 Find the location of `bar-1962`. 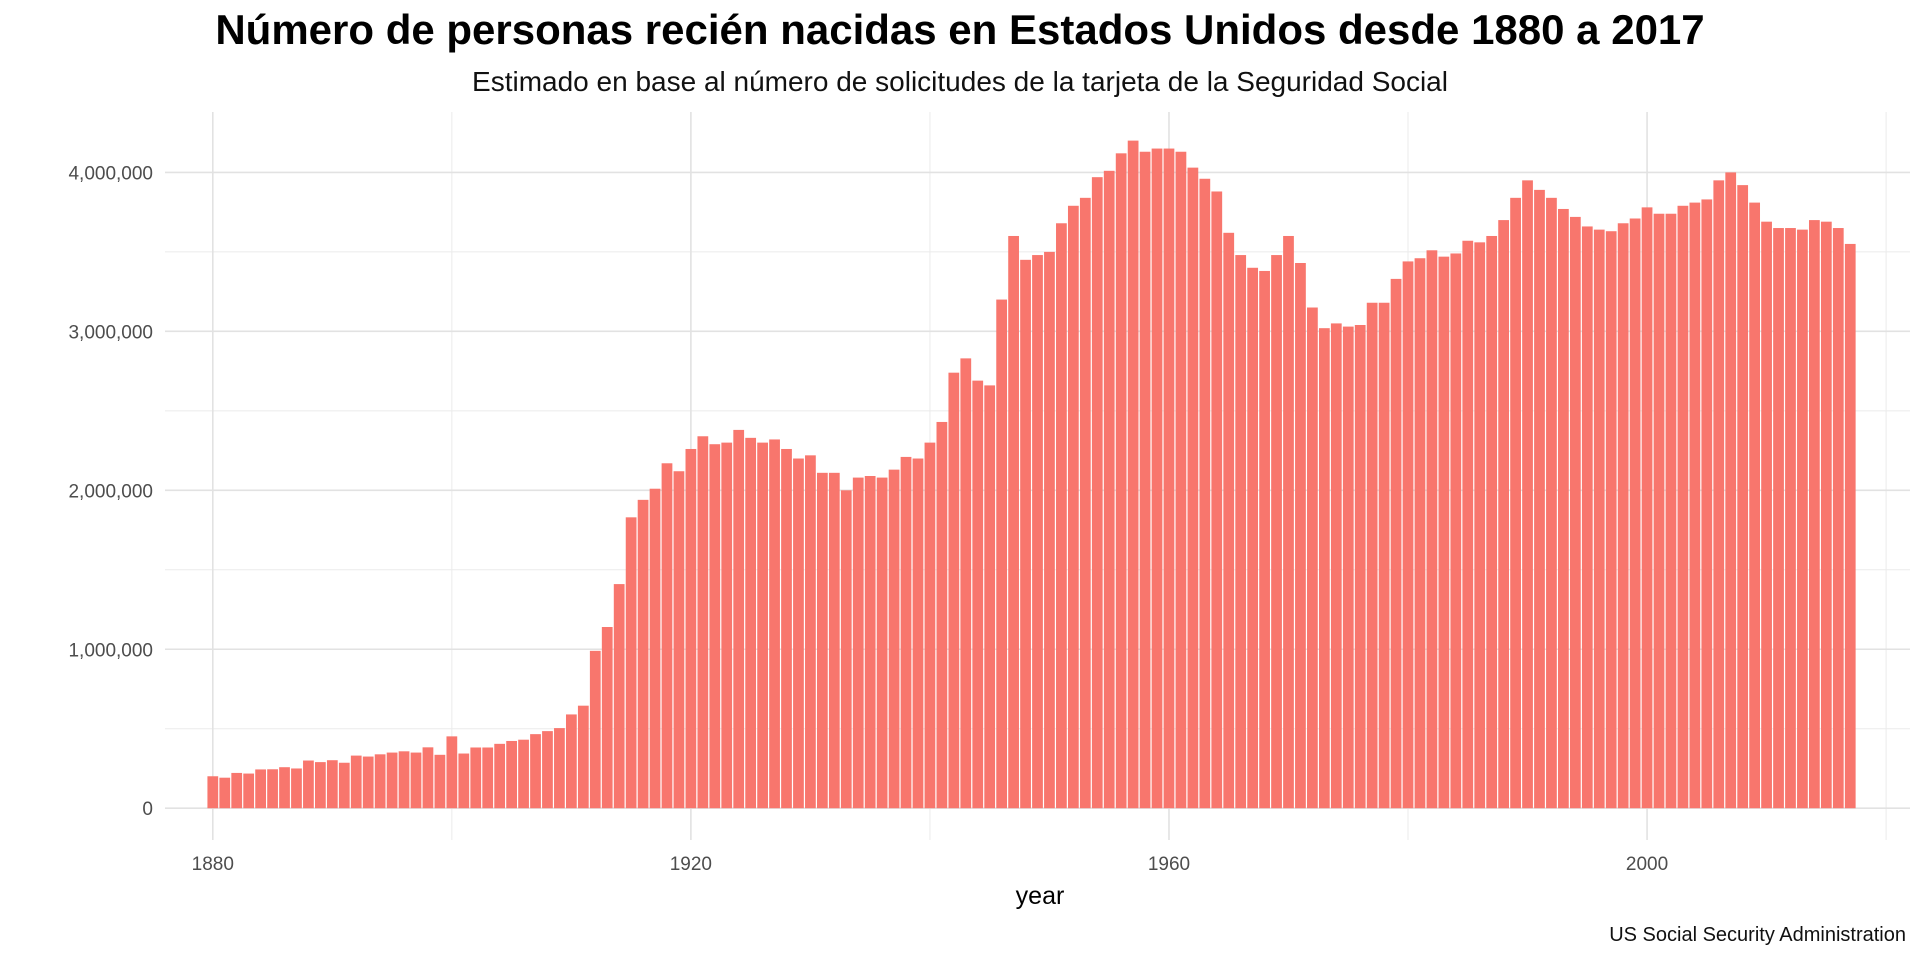

bar-1962 is located at coordinates (1193, 488).